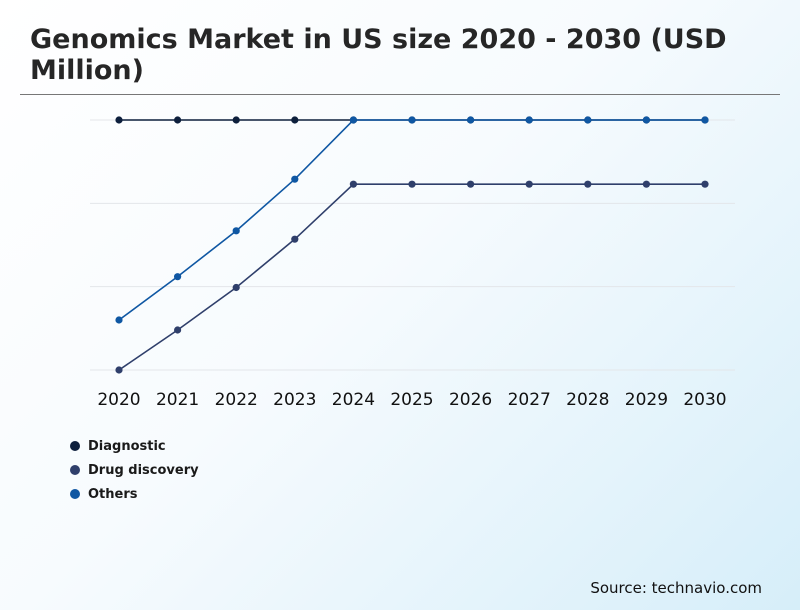  What do you see at coordinates (646, 400) in the screenshot?
I see `x-tick-label: 2029` at bounding box center [646, 400].